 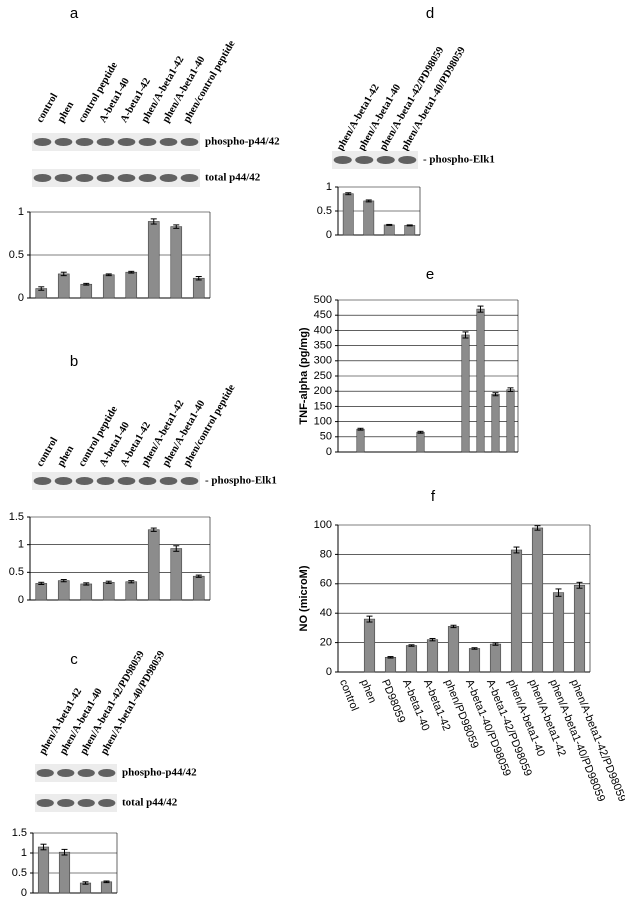 I want to click on y-tick-label: 350, so click(x=323, y=346).